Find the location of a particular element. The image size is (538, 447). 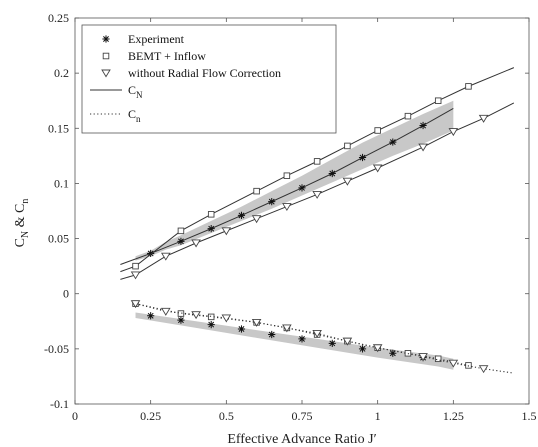

legend-box is located at coordinates (209, 79).